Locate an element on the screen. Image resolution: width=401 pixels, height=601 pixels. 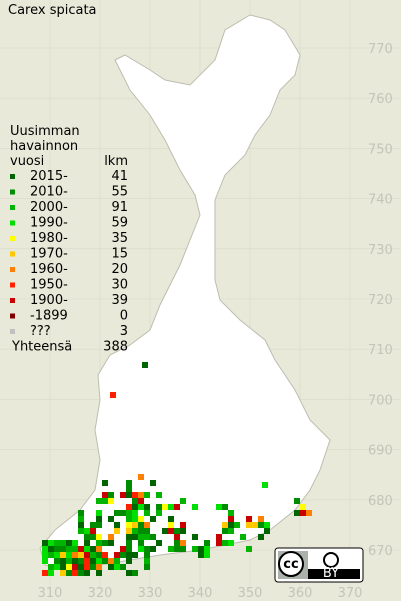
y-label: 740 is located at coordinates (380, 200).